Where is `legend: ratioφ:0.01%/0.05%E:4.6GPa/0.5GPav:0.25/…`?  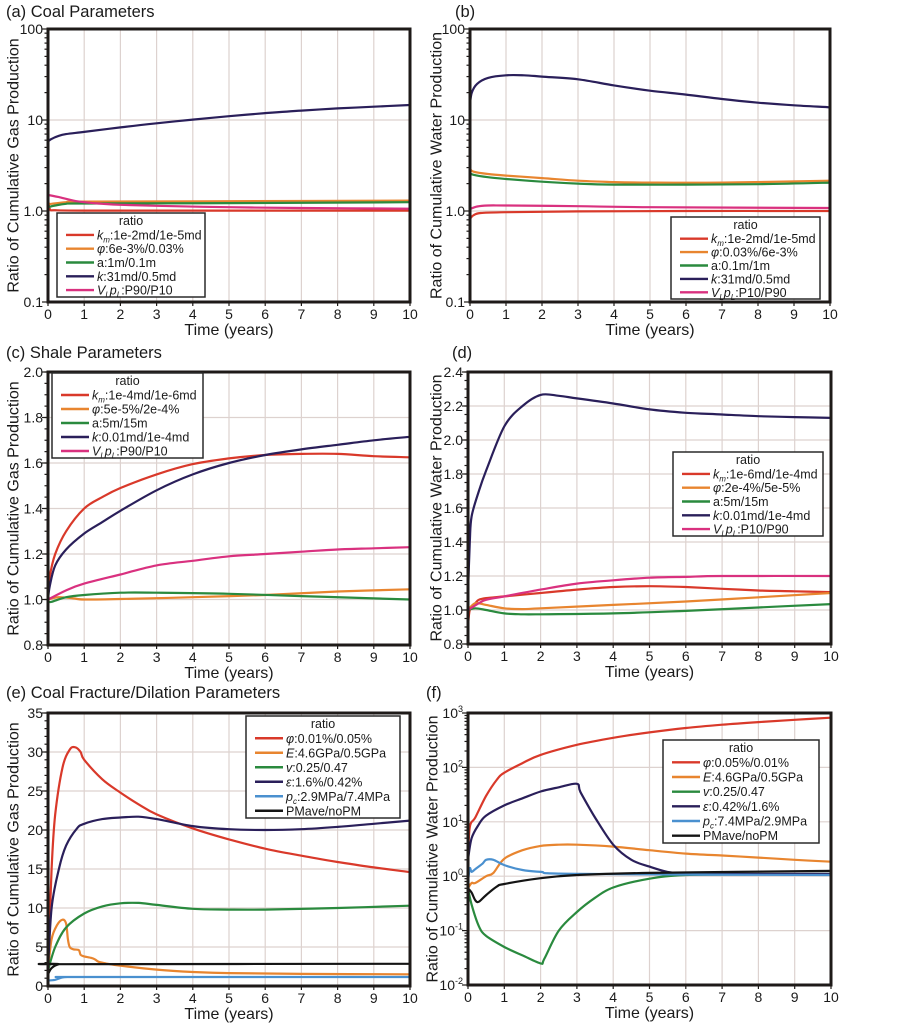
legend: ratioφ:0.01%/0.05%E:4.6GPa/0.5GPav:0.25/… is located at coordinates (323, 767).